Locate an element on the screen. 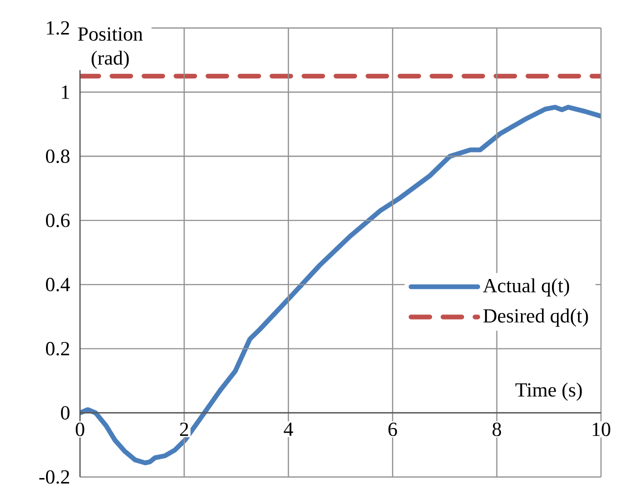 The width and height of the screenshot is (625, 488). x-tick-label: 4 is located at coordinates (289, 429).